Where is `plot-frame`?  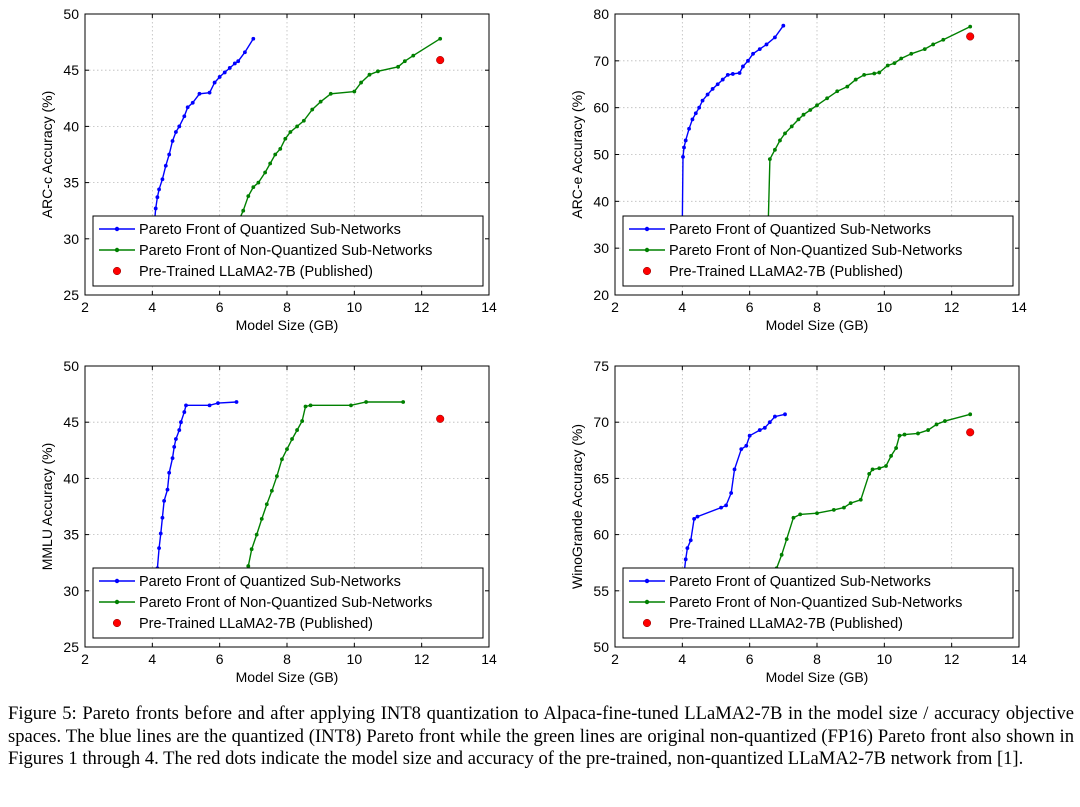
plot-frame is located at coordinates (287, 506).